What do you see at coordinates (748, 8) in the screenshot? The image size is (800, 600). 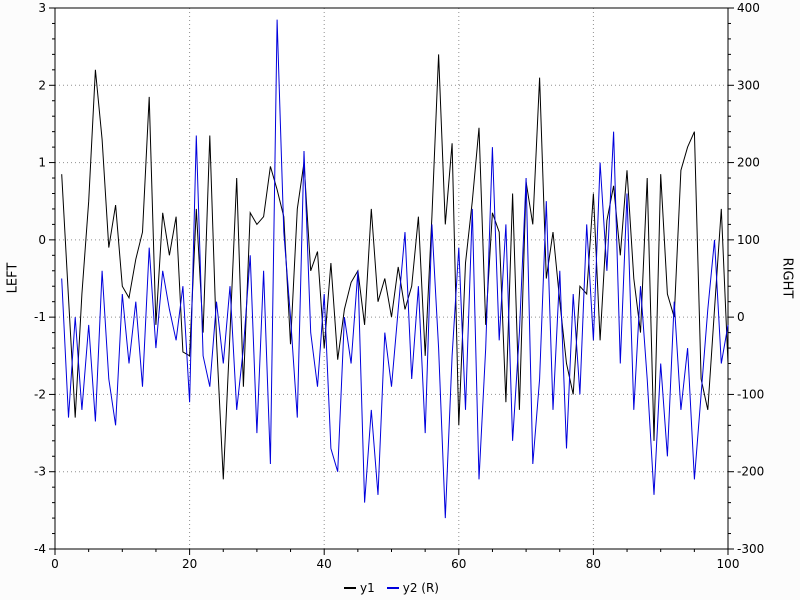 I see `right-tick-label: 400` at bounding box center [748, 8].